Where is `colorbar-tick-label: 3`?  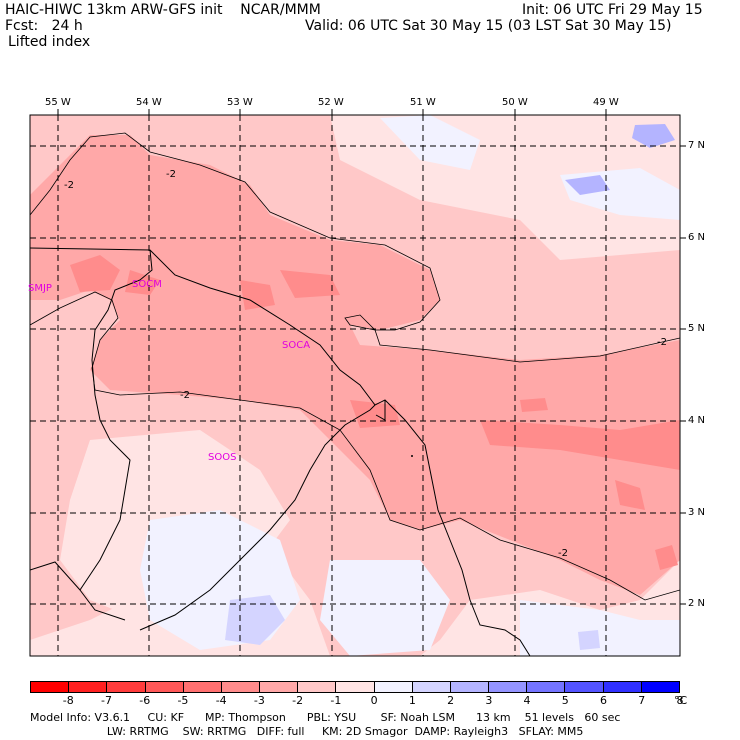
colorbar-tick-label: 3 is located at coordinates (489, 700).